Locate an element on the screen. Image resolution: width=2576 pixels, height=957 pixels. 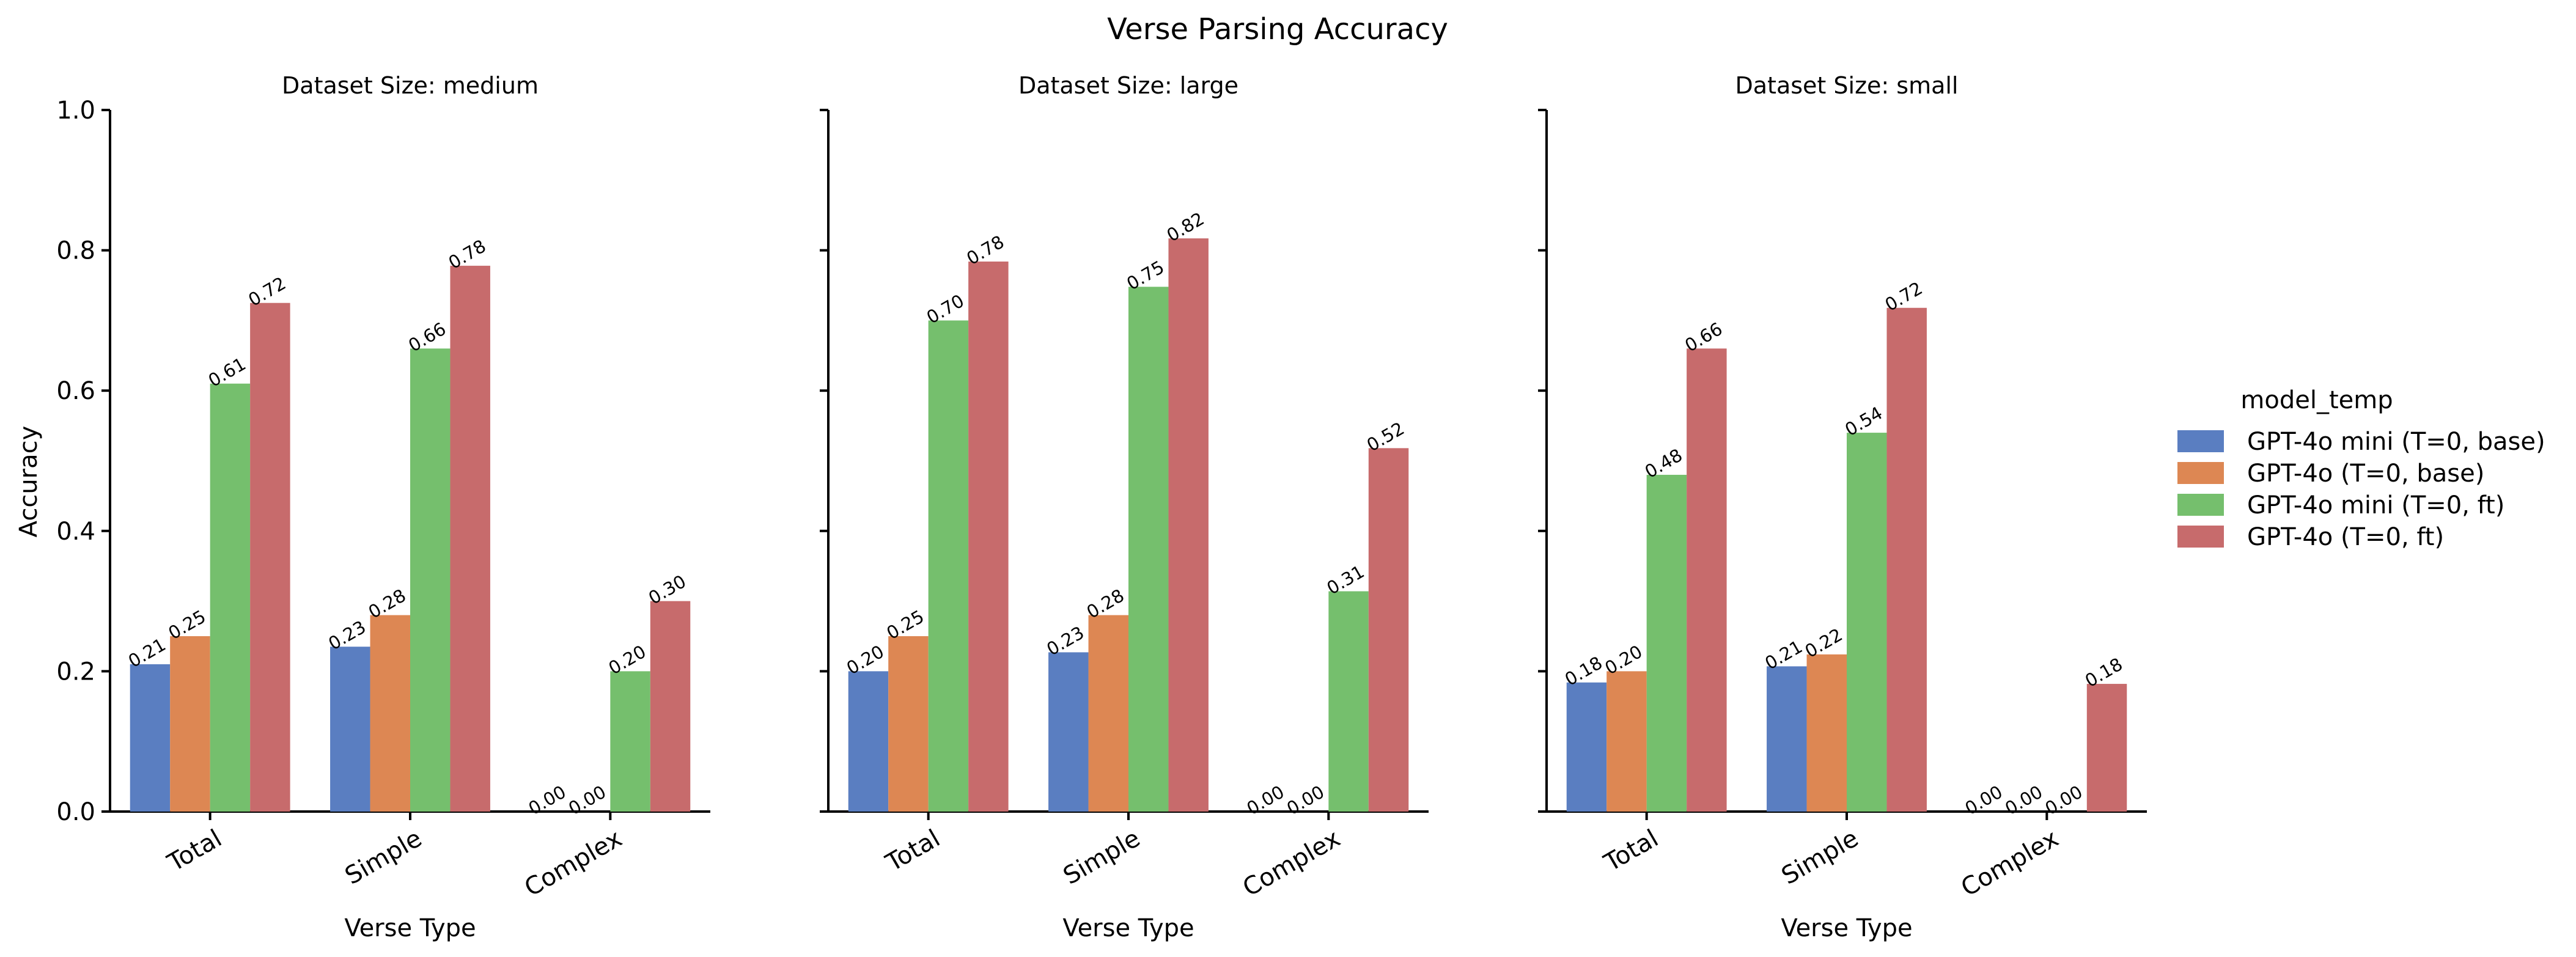
y-tick-label: 0.8 is located at coordinates (75, 251).